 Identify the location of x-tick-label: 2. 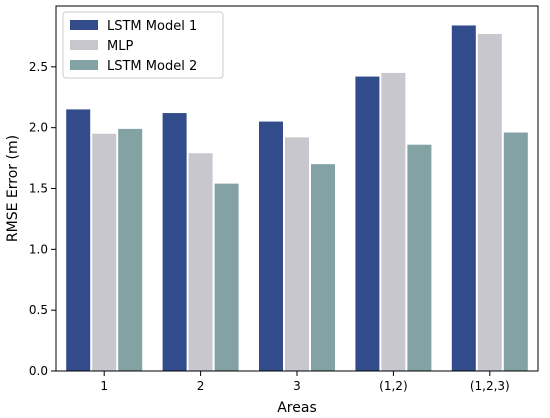
(201, 386).